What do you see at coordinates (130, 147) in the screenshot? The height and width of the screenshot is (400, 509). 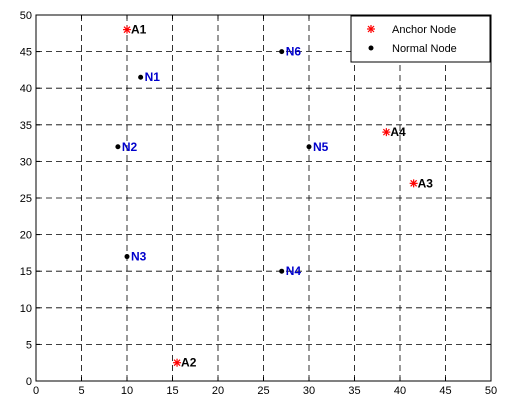 I see `point-label-n2: N2` at bounding box center [130, 147].